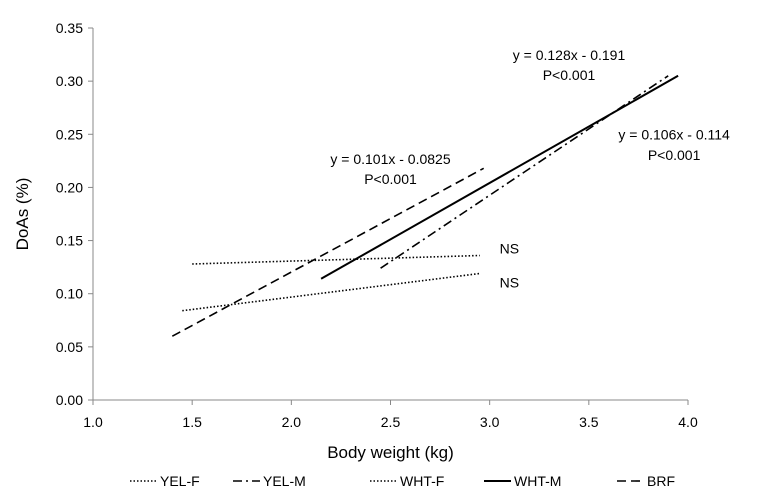  What do you see at coordinates (22, 214) in the screenshot?
I see `y-axis-title: DoAs (%)` at bounding box center [22, 214].